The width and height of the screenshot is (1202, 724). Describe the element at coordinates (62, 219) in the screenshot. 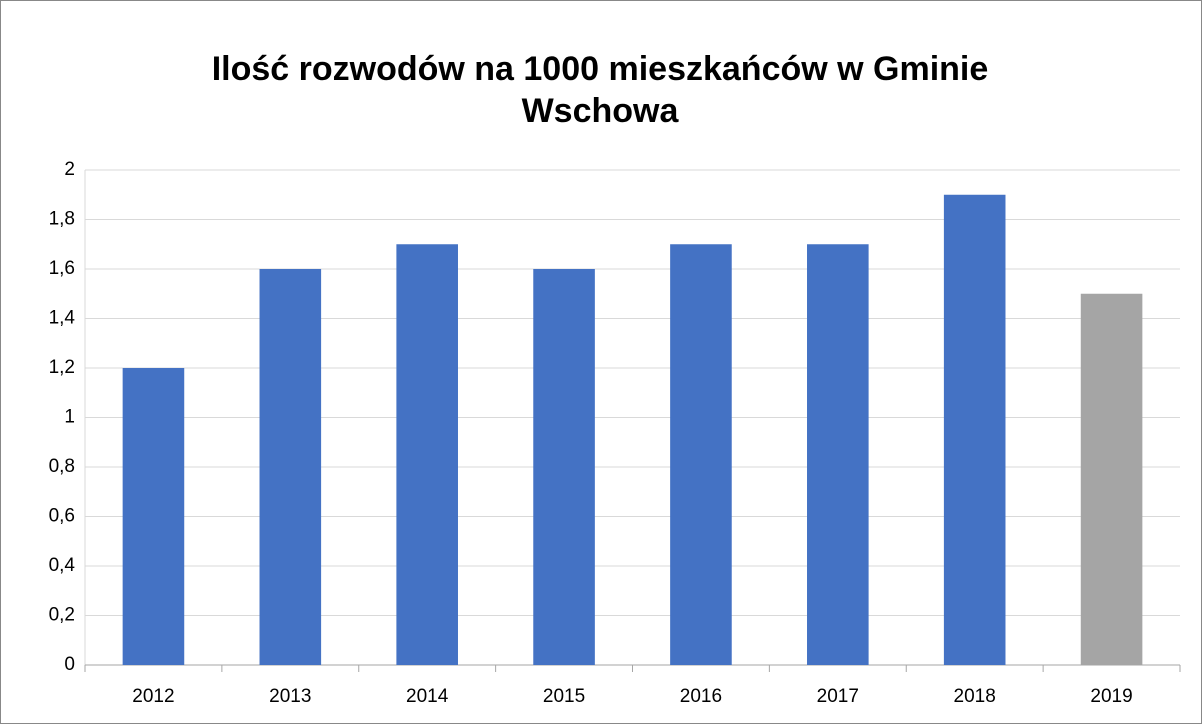

I see `y-tick-label: 1,8` at that location.